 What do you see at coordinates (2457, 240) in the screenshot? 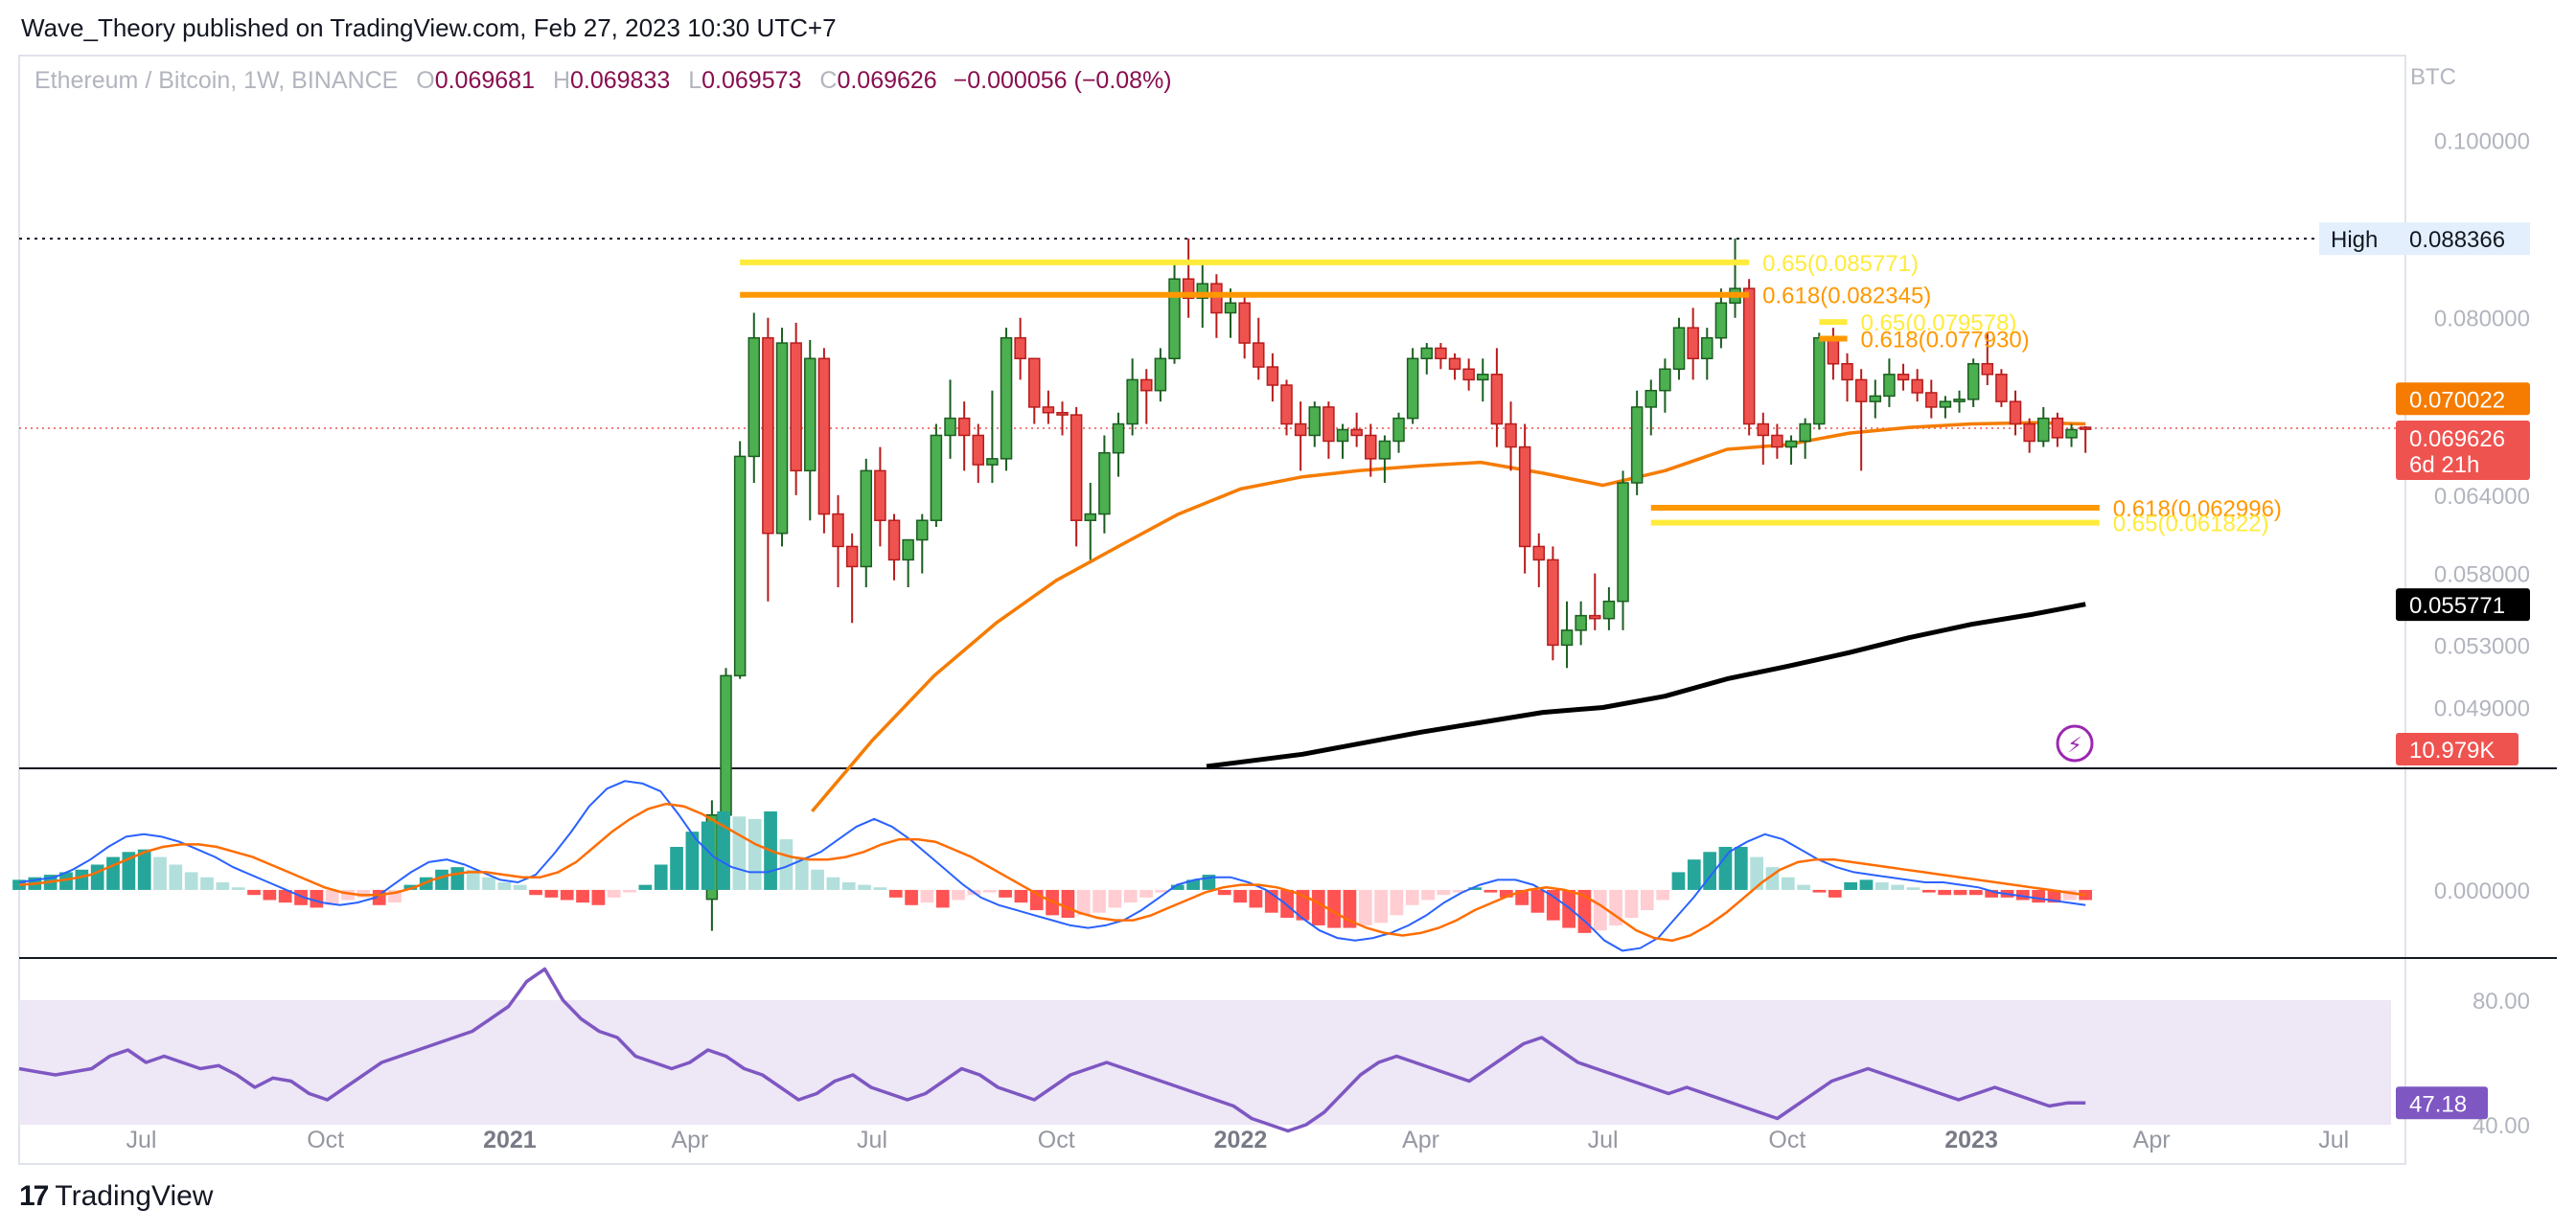
I see `high-value-label: 0.088366` at bounding box center [2457, 240].